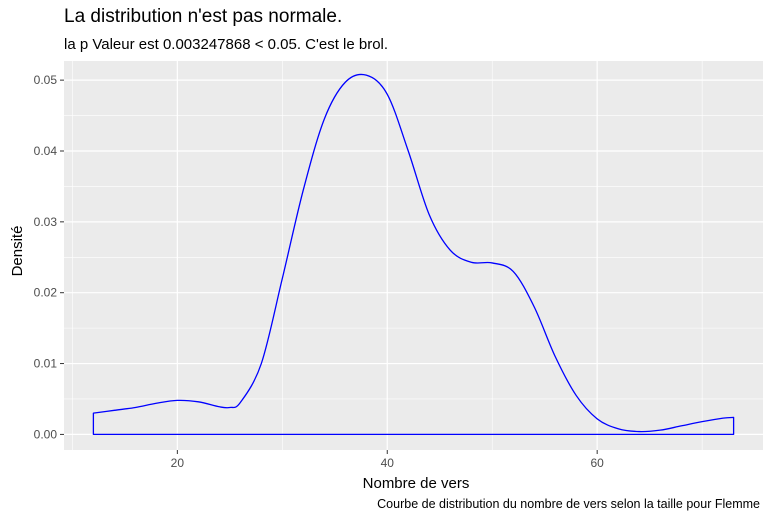 Image resolution: width=768 pixels, height=522 pixels. What do you see at coordinates (203, 16) in the screenshot?
I see `chart-title: La distribution n'est pas normale.` at bounding box center [203, 16].